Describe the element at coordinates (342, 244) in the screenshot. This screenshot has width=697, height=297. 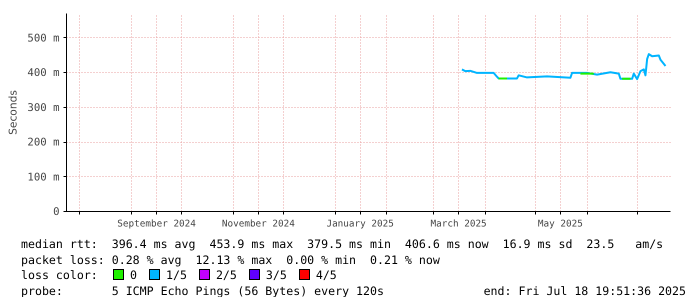
I see `text: median rtt: 396.4 ms avg 453.9 ms max 379.5 ms min 406.6 ms now 16.9 ms sd 23.5 am/s` at that location.